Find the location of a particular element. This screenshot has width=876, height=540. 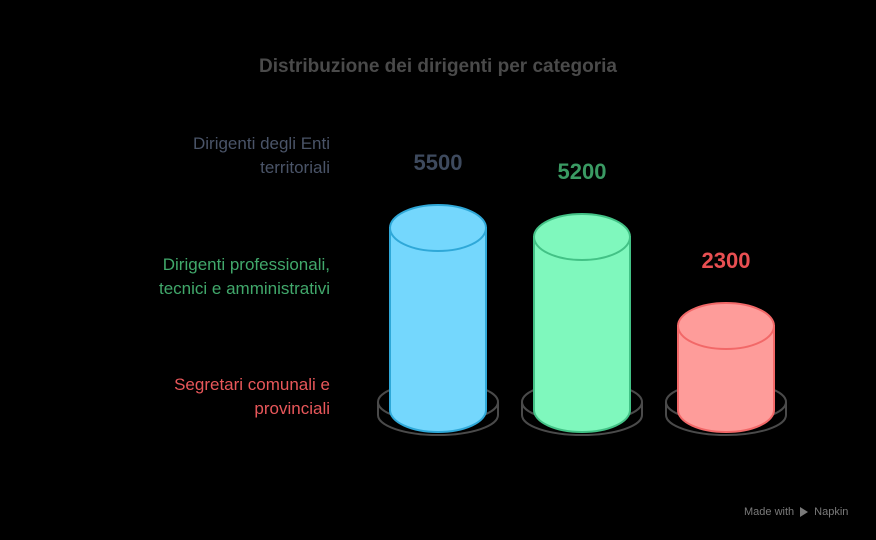

bar-enti-territoriali is located at coordinates (438, 318).